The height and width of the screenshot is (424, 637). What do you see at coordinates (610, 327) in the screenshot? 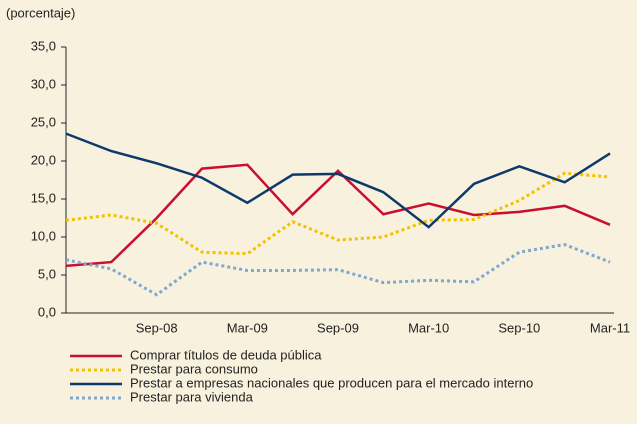
I see `x-tick-label: Mar-11` at bounding box center [610, 327].